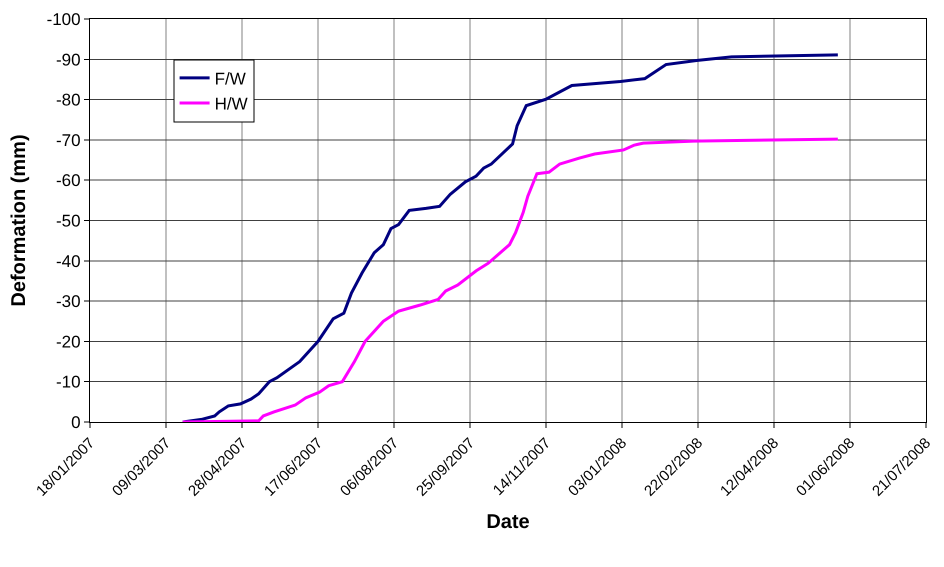  Describe the element at coordinates (230, 78) in the screenshot. I see `legend-label: F/W` at that location.